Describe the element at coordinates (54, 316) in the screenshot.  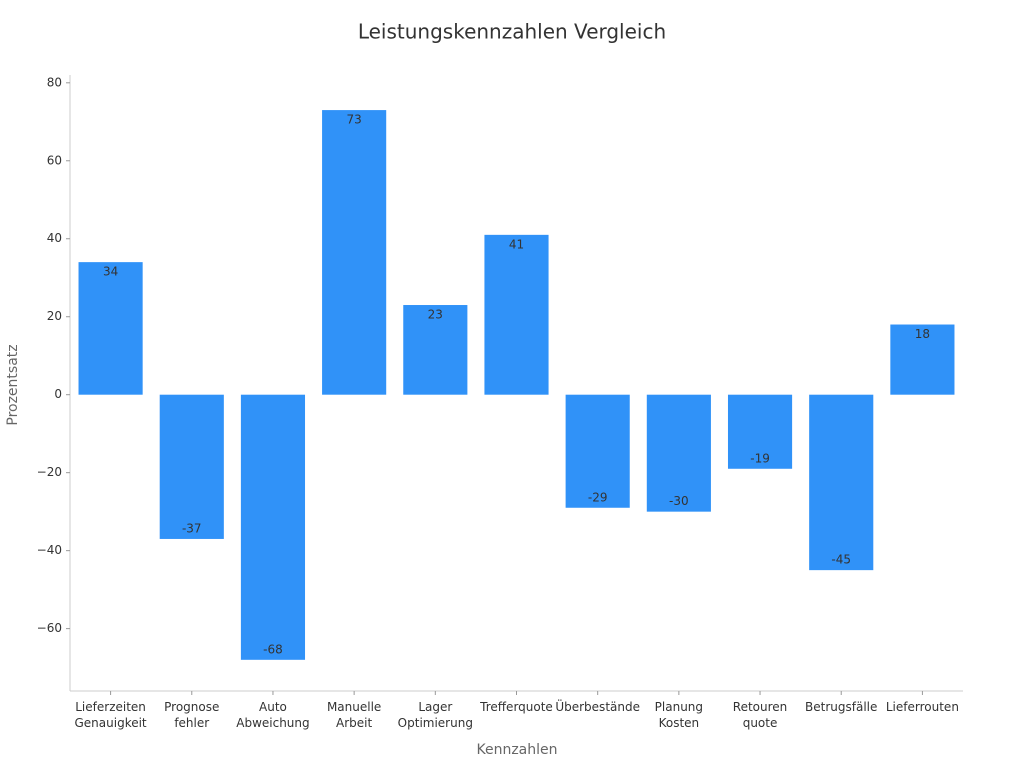
I see `y-tick-label: 20` at that location.